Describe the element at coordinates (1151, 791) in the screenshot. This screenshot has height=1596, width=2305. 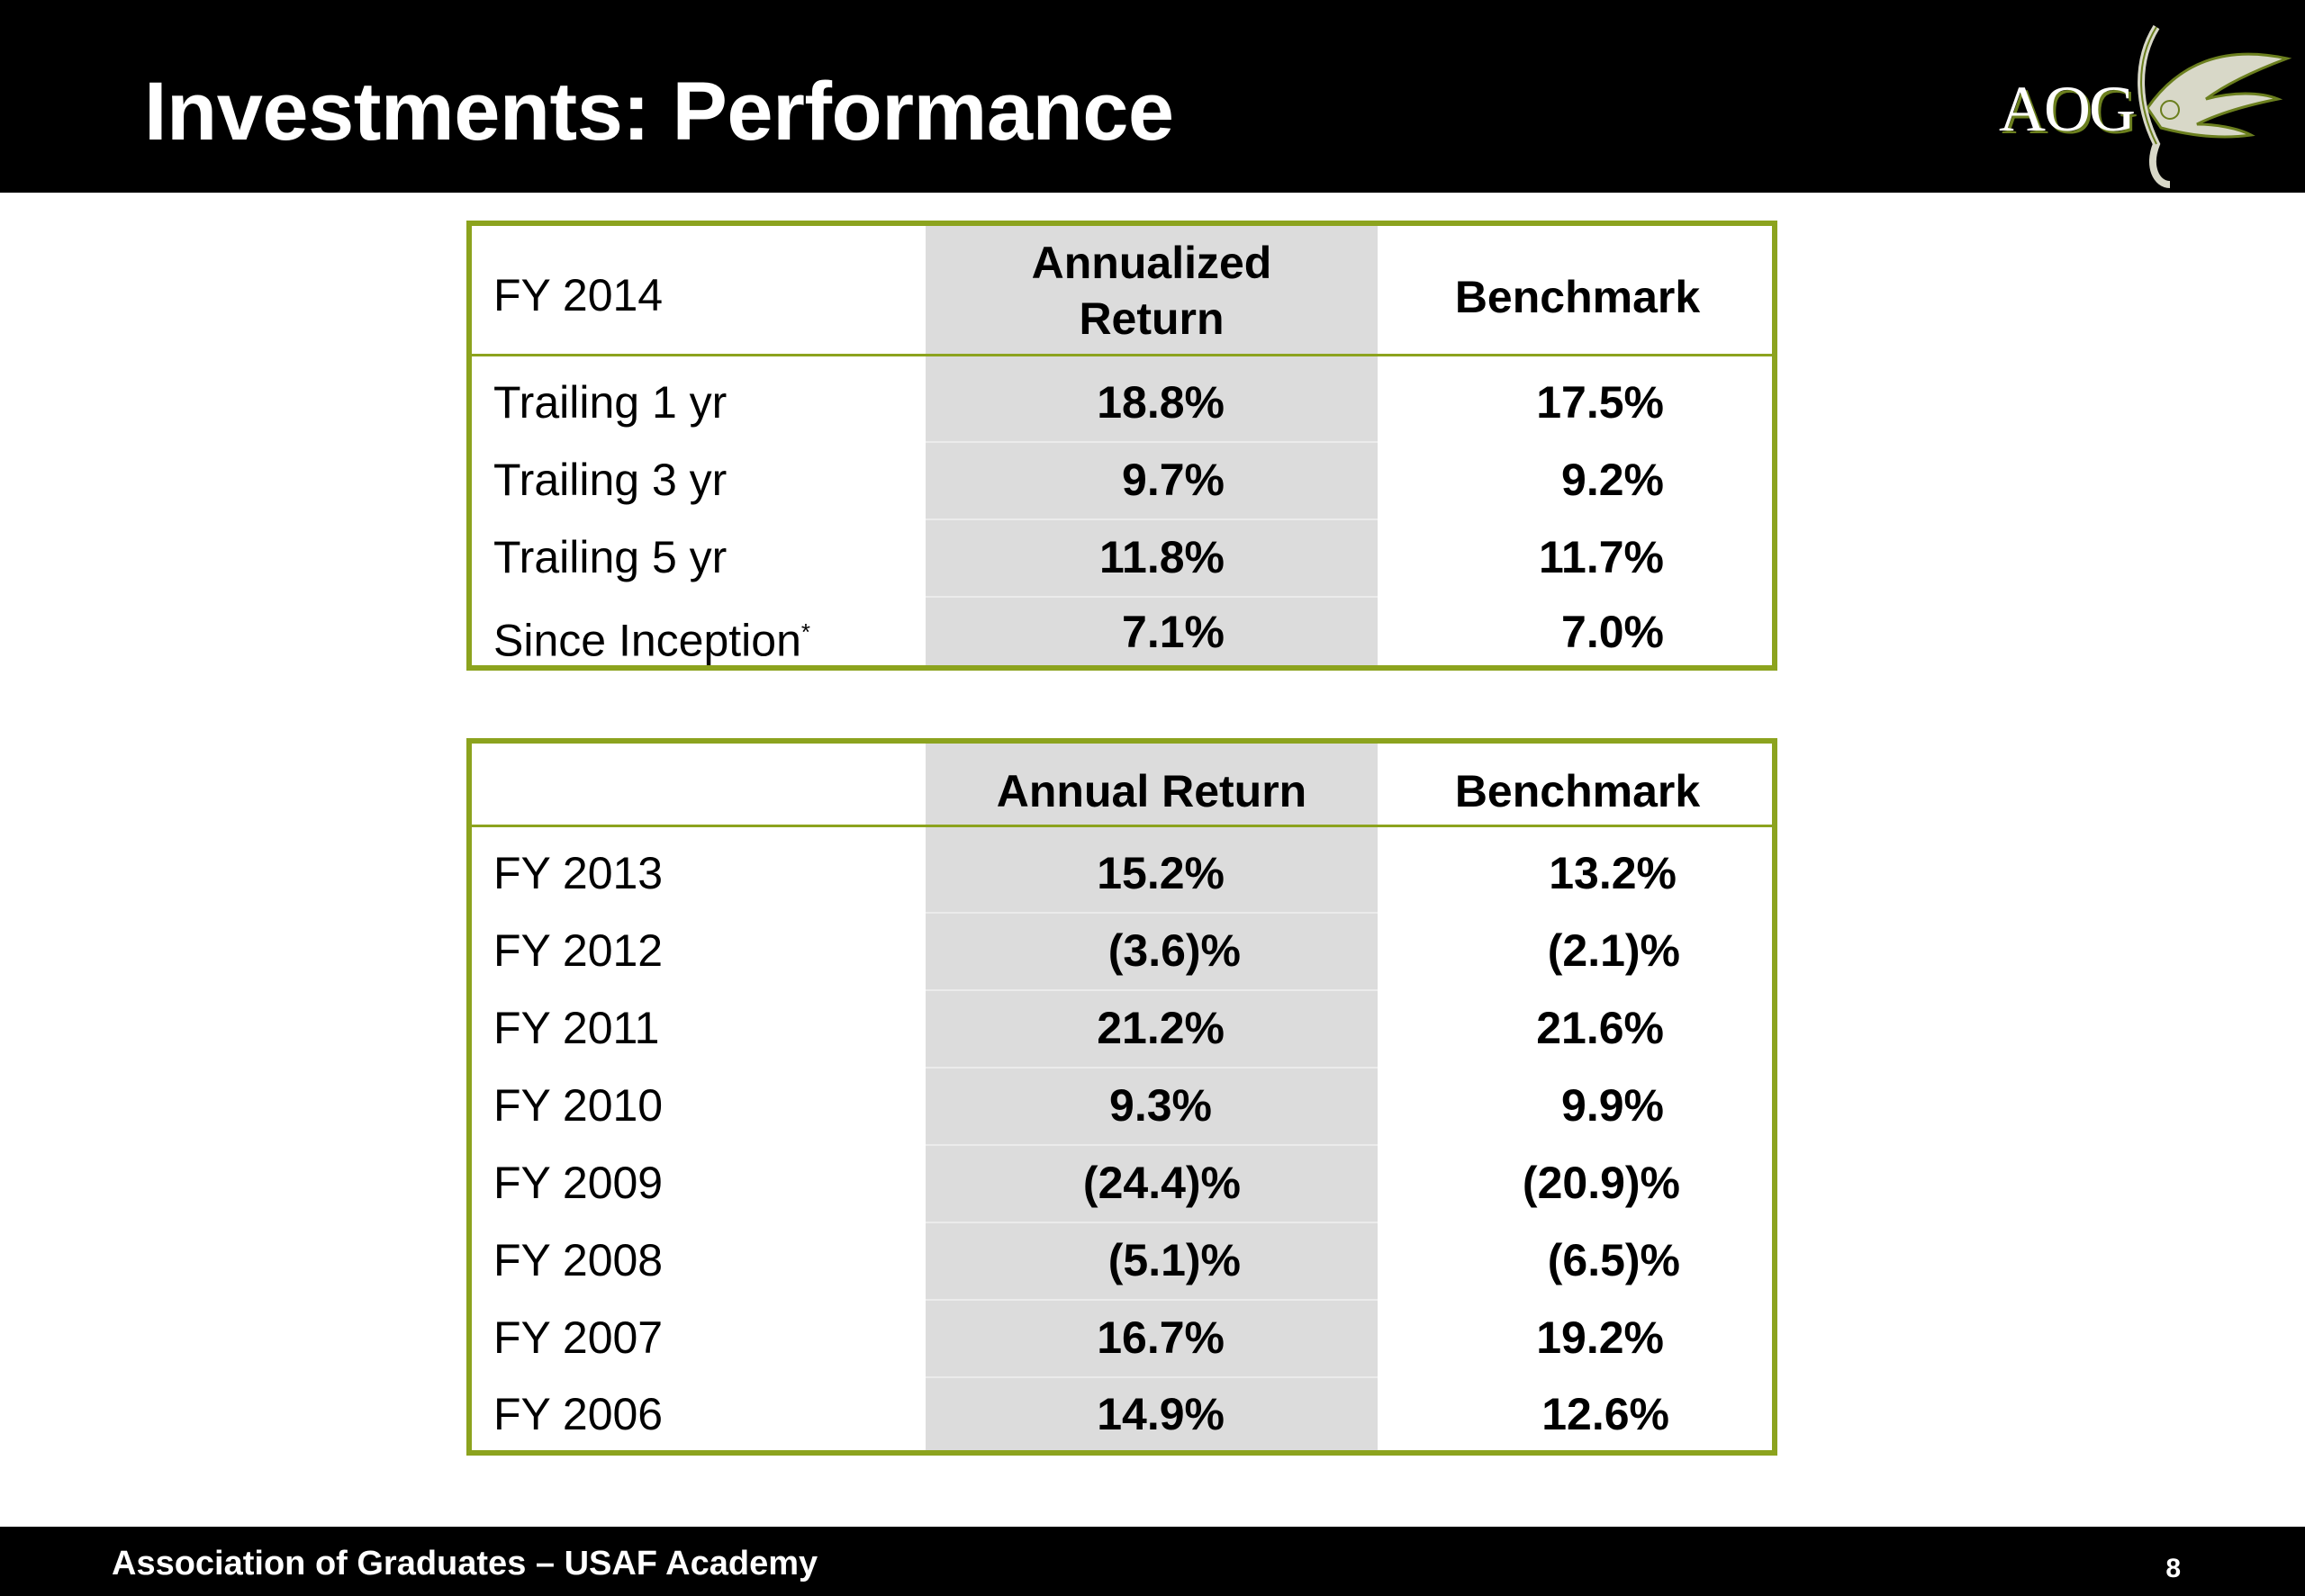
I see `table2-col-annual-return: Annual Return` at that location.